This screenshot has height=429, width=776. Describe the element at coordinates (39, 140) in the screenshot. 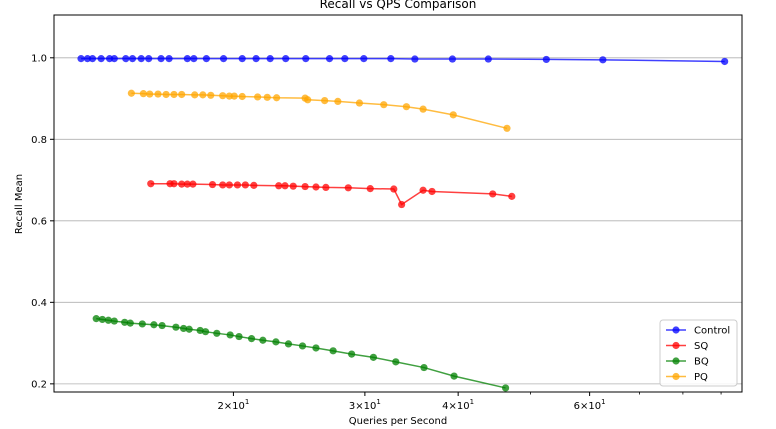

I see `y-tick-label: 0.8` at that location.